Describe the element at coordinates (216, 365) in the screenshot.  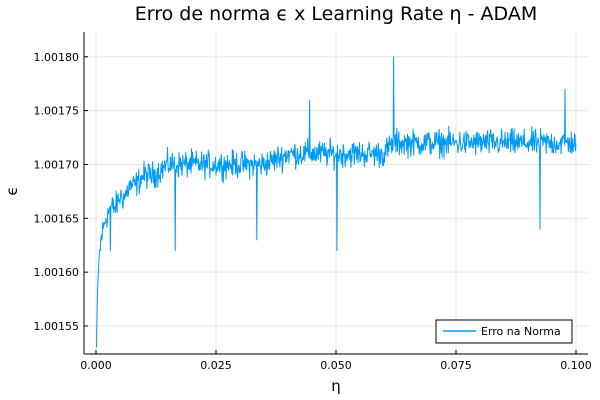
I see `x-tick-label: 0.025` at that location.